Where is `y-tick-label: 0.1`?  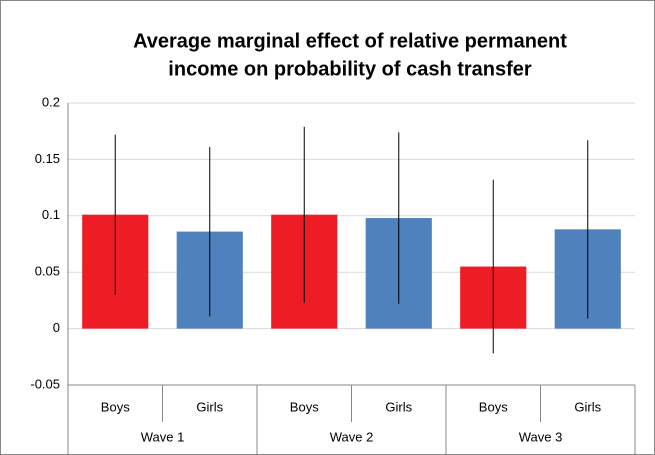
y-tick-label: 0.1 is located at coordinates (51, 214).